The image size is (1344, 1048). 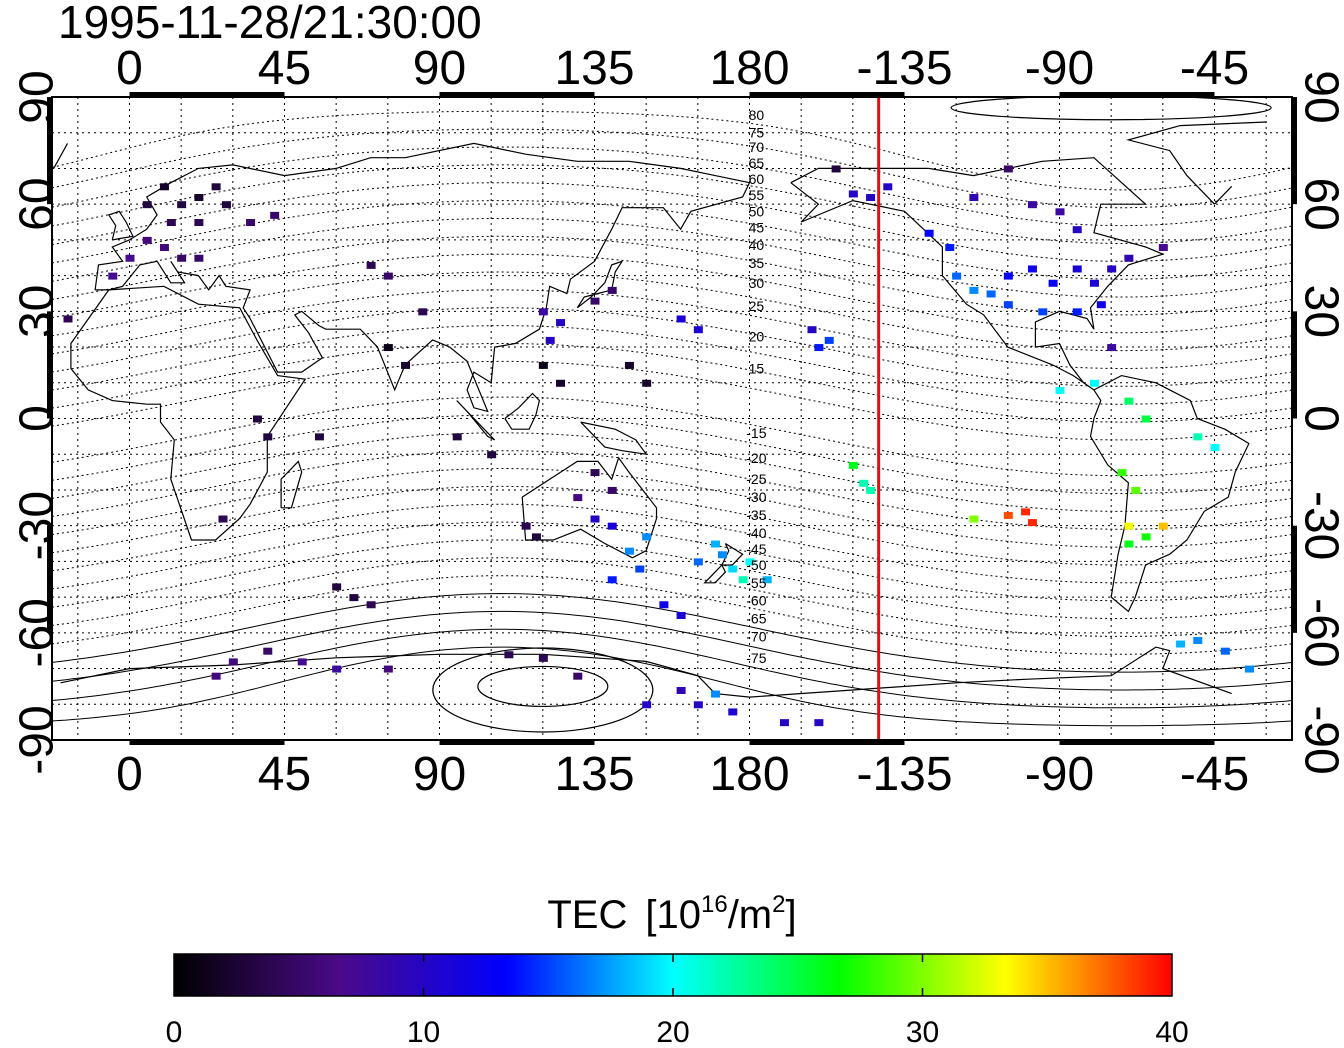 I want to click on coast-newzealand, so click(x=732, y=554).